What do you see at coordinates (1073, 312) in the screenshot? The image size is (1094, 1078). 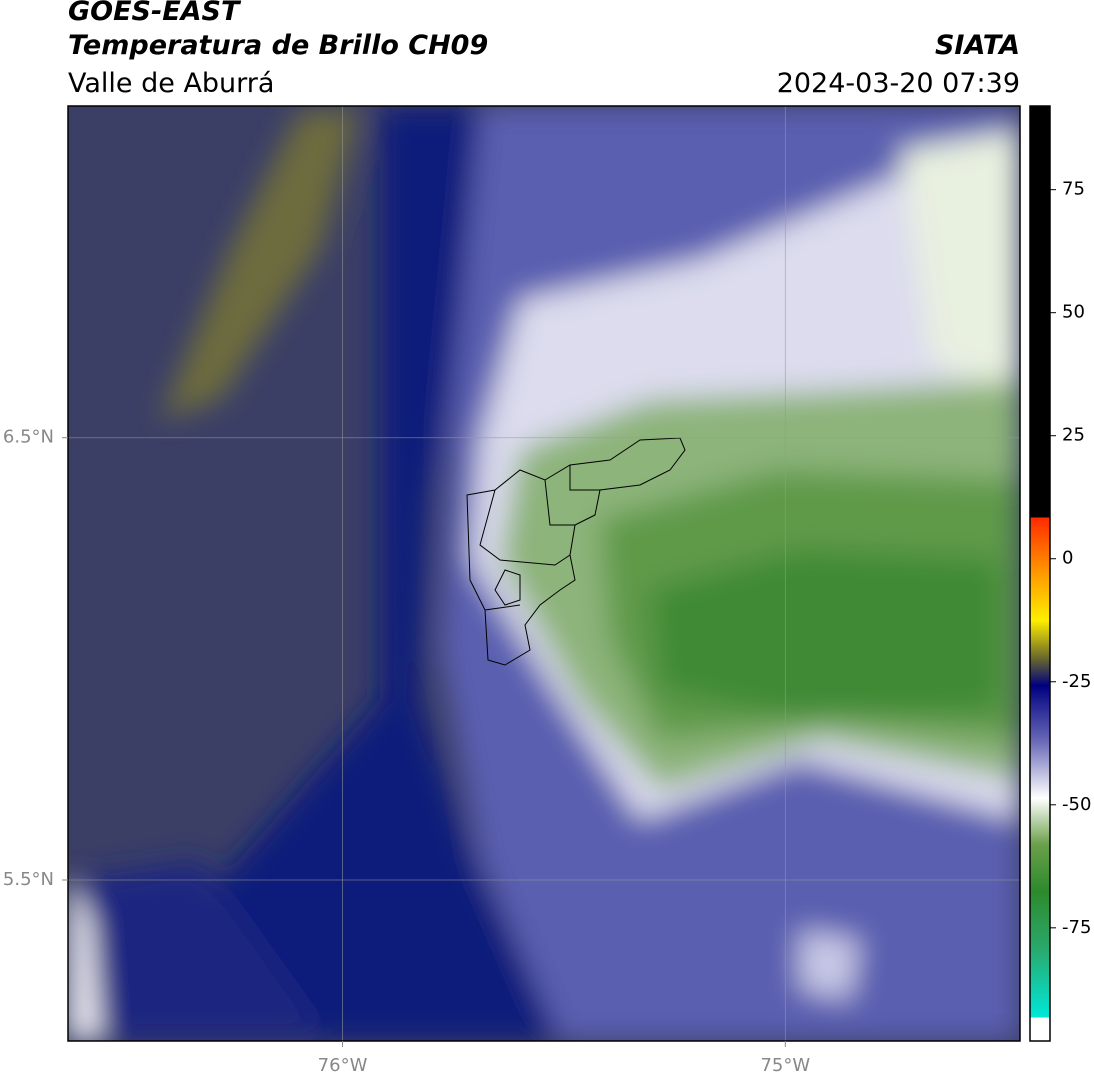 I see `colorbar-tick-label: 50` at bounding box center [1073, 312].